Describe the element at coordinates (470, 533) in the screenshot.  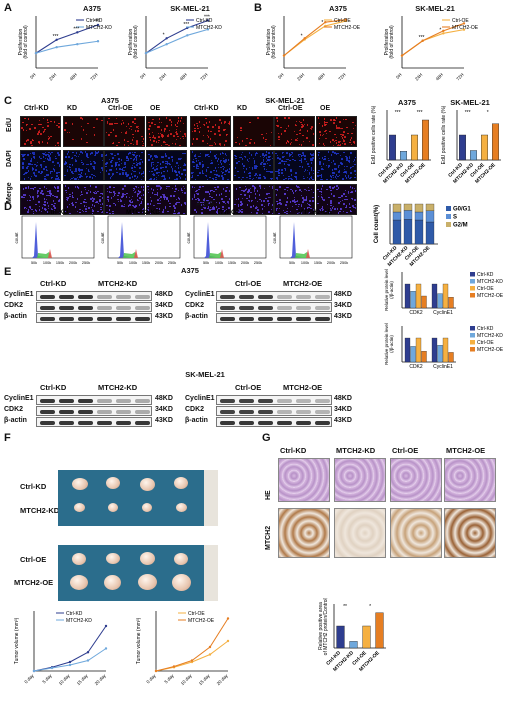
I see `ihc-stain-image` at that location.